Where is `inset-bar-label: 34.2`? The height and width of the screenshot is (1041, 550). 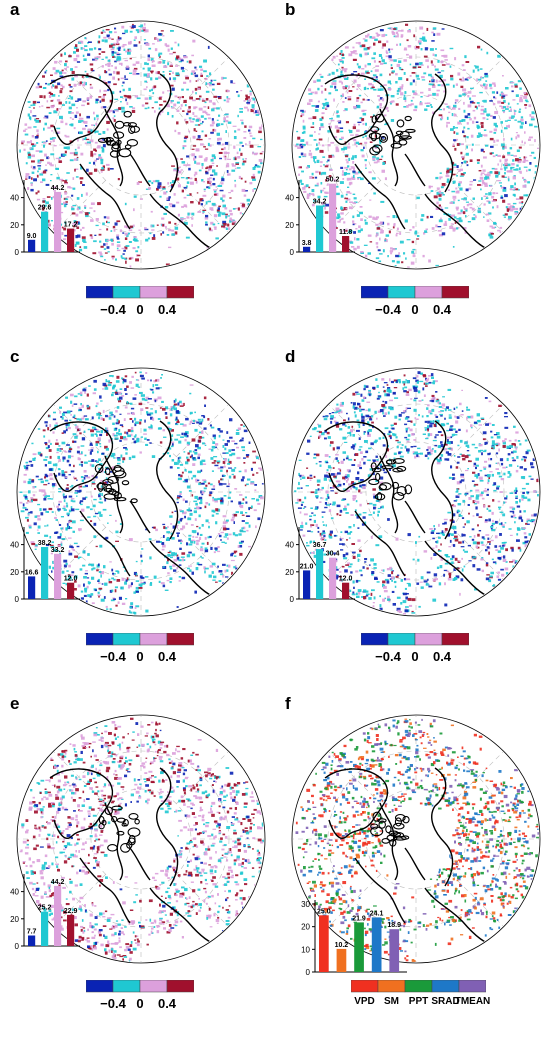
inset-bar-label: 34.2 is located at coordinates (320, 202).